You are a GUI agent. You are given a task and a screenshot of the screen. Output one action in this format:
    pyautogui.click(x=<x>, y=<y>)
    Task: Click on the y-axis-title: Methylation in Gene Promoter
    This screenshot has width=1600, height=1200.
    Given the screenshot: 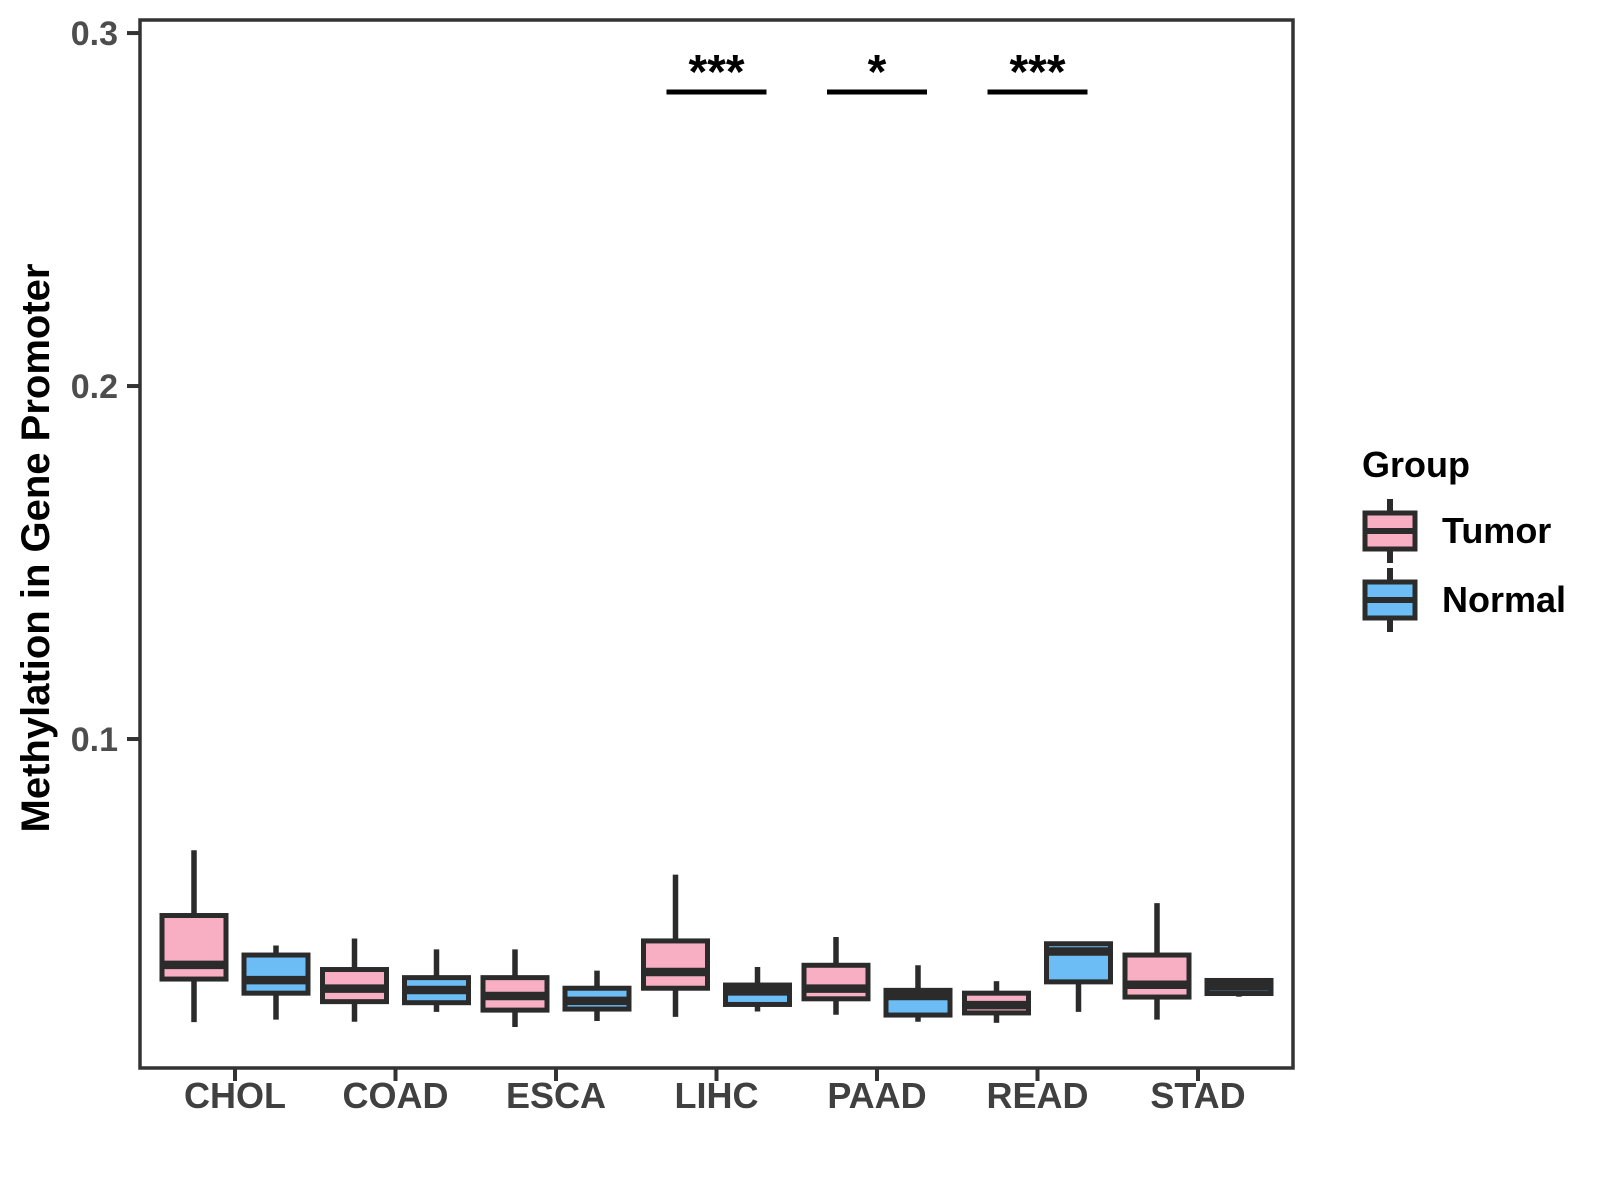 What is the action you would take?
    pyautogui.click(x=36, y=548)
    